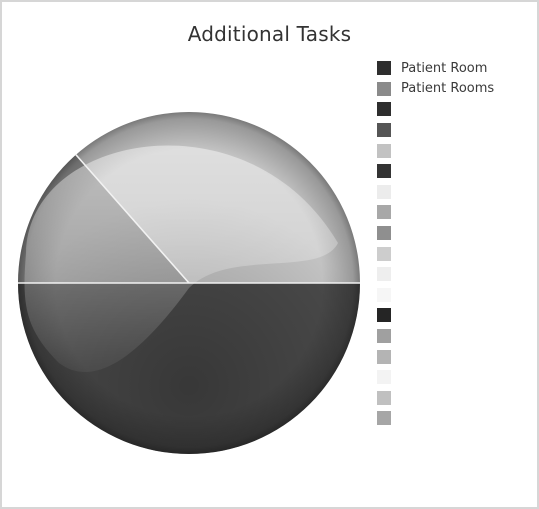  I want to click on legend-item: Patient Rooms, so click(457, 89).